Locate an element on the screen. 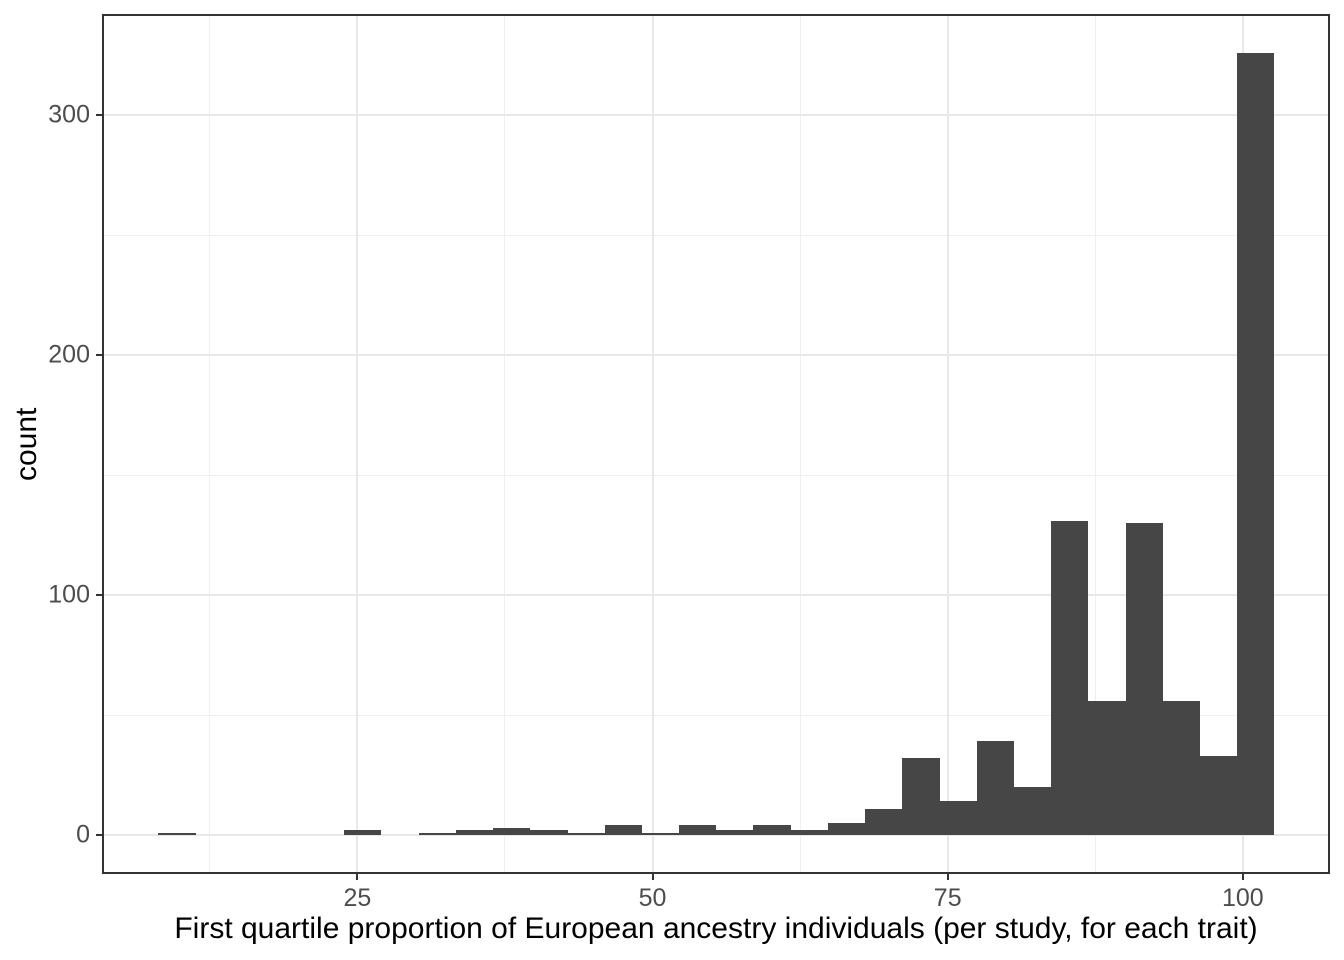 Image resolution: width=1344 pixels, height=960 pixels. y-tick-label: 100 is located at coordinates (69, 594).